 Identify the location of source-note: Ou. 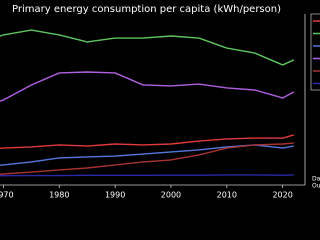
(316, 186).